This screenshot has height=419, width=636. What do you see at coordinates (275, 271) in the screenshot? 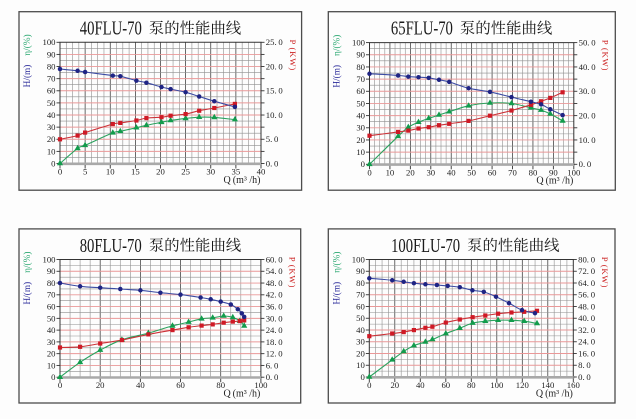
I see `svg-text: 54. 0` at bounding box center [275, 271].